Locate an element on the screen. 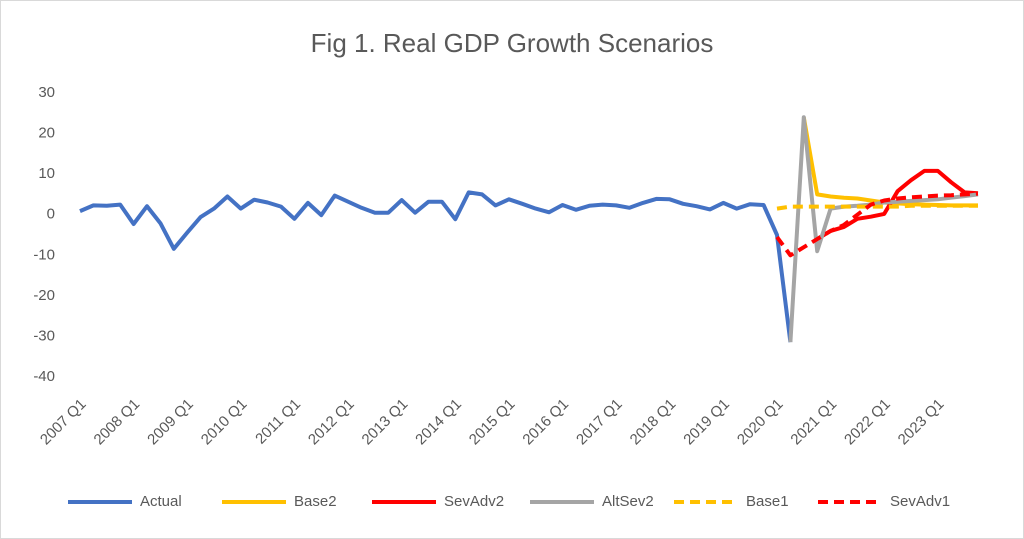 This screenshot has width=1024, height=539. legend-label: Base1 is located at coordinates (767, 501).